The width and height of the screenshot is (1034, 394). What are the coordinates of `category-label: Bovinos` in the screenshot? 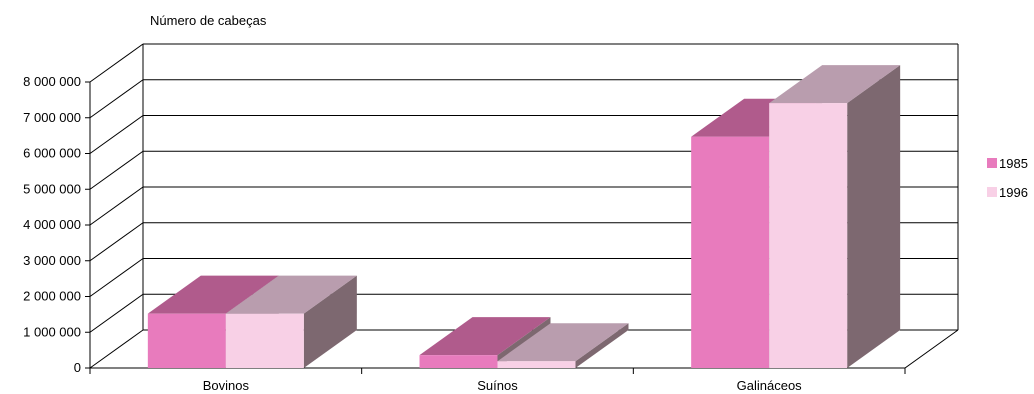 It's located at (226, 385).